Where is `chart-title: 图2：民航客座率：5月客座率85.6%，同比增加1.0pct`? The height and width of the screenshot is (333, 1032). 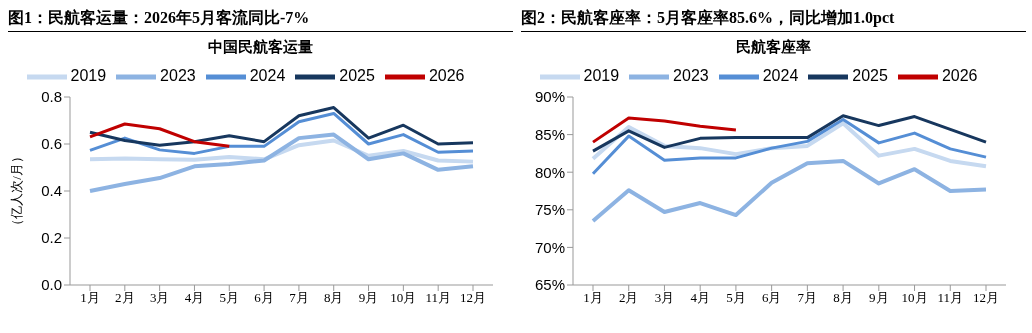
chart-title: 图2：民航客座率：5月客座率85.6%，同比增加1.0pct is located at coordinates (773, 20).